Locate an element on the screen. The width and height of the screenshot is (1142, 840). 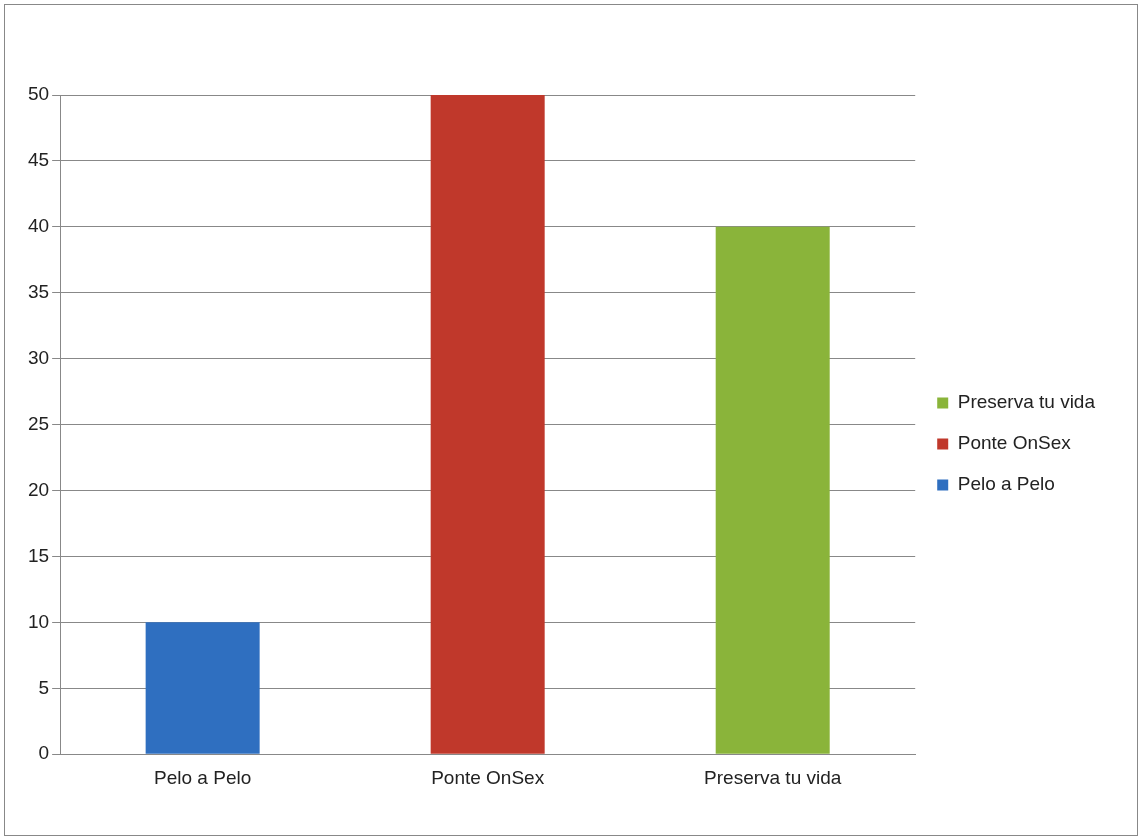
y-tick-label: 25 is located at coordinates (38, 423).